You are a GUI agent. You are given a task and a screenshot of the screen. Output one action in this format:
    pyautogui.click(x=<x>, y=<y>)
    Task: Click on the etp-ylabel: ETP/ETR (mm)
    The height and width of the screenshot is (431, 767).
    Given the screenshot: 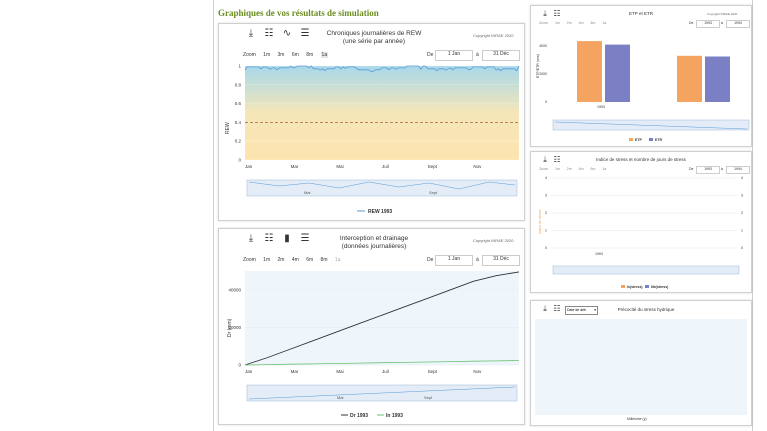 What is the action you would take?
    pyautogui.click(x=538, y=66)
    